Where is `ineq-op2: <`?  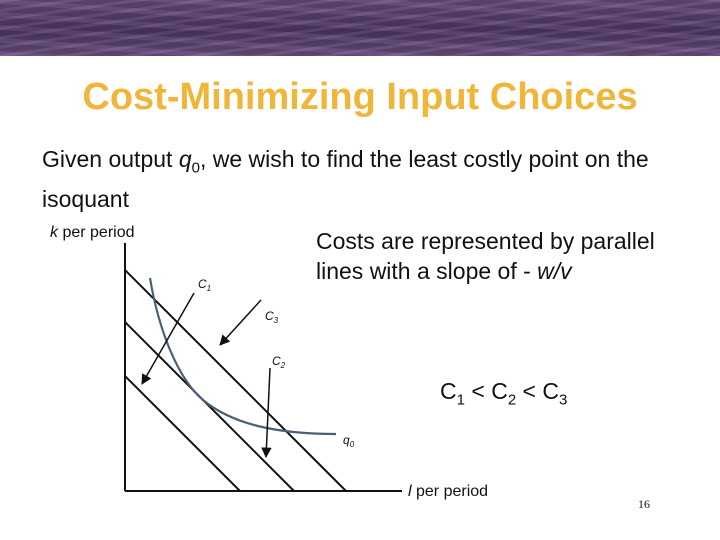
ineq-op2: < is located at coordinates (529, 391).